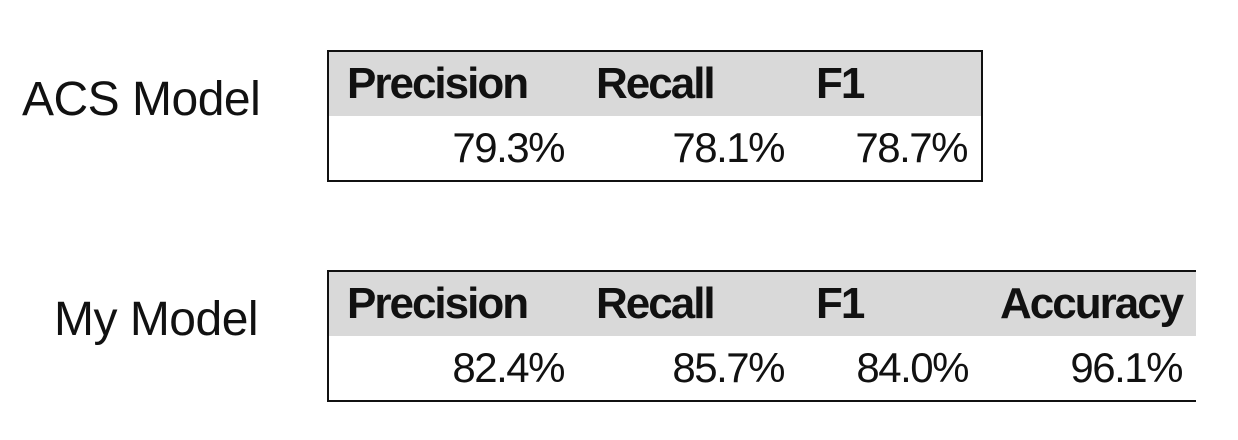  Describe the element at coordinates (1089, 303) in the screenshot. I see `my-header-accuracy: Accuracy` at that location.